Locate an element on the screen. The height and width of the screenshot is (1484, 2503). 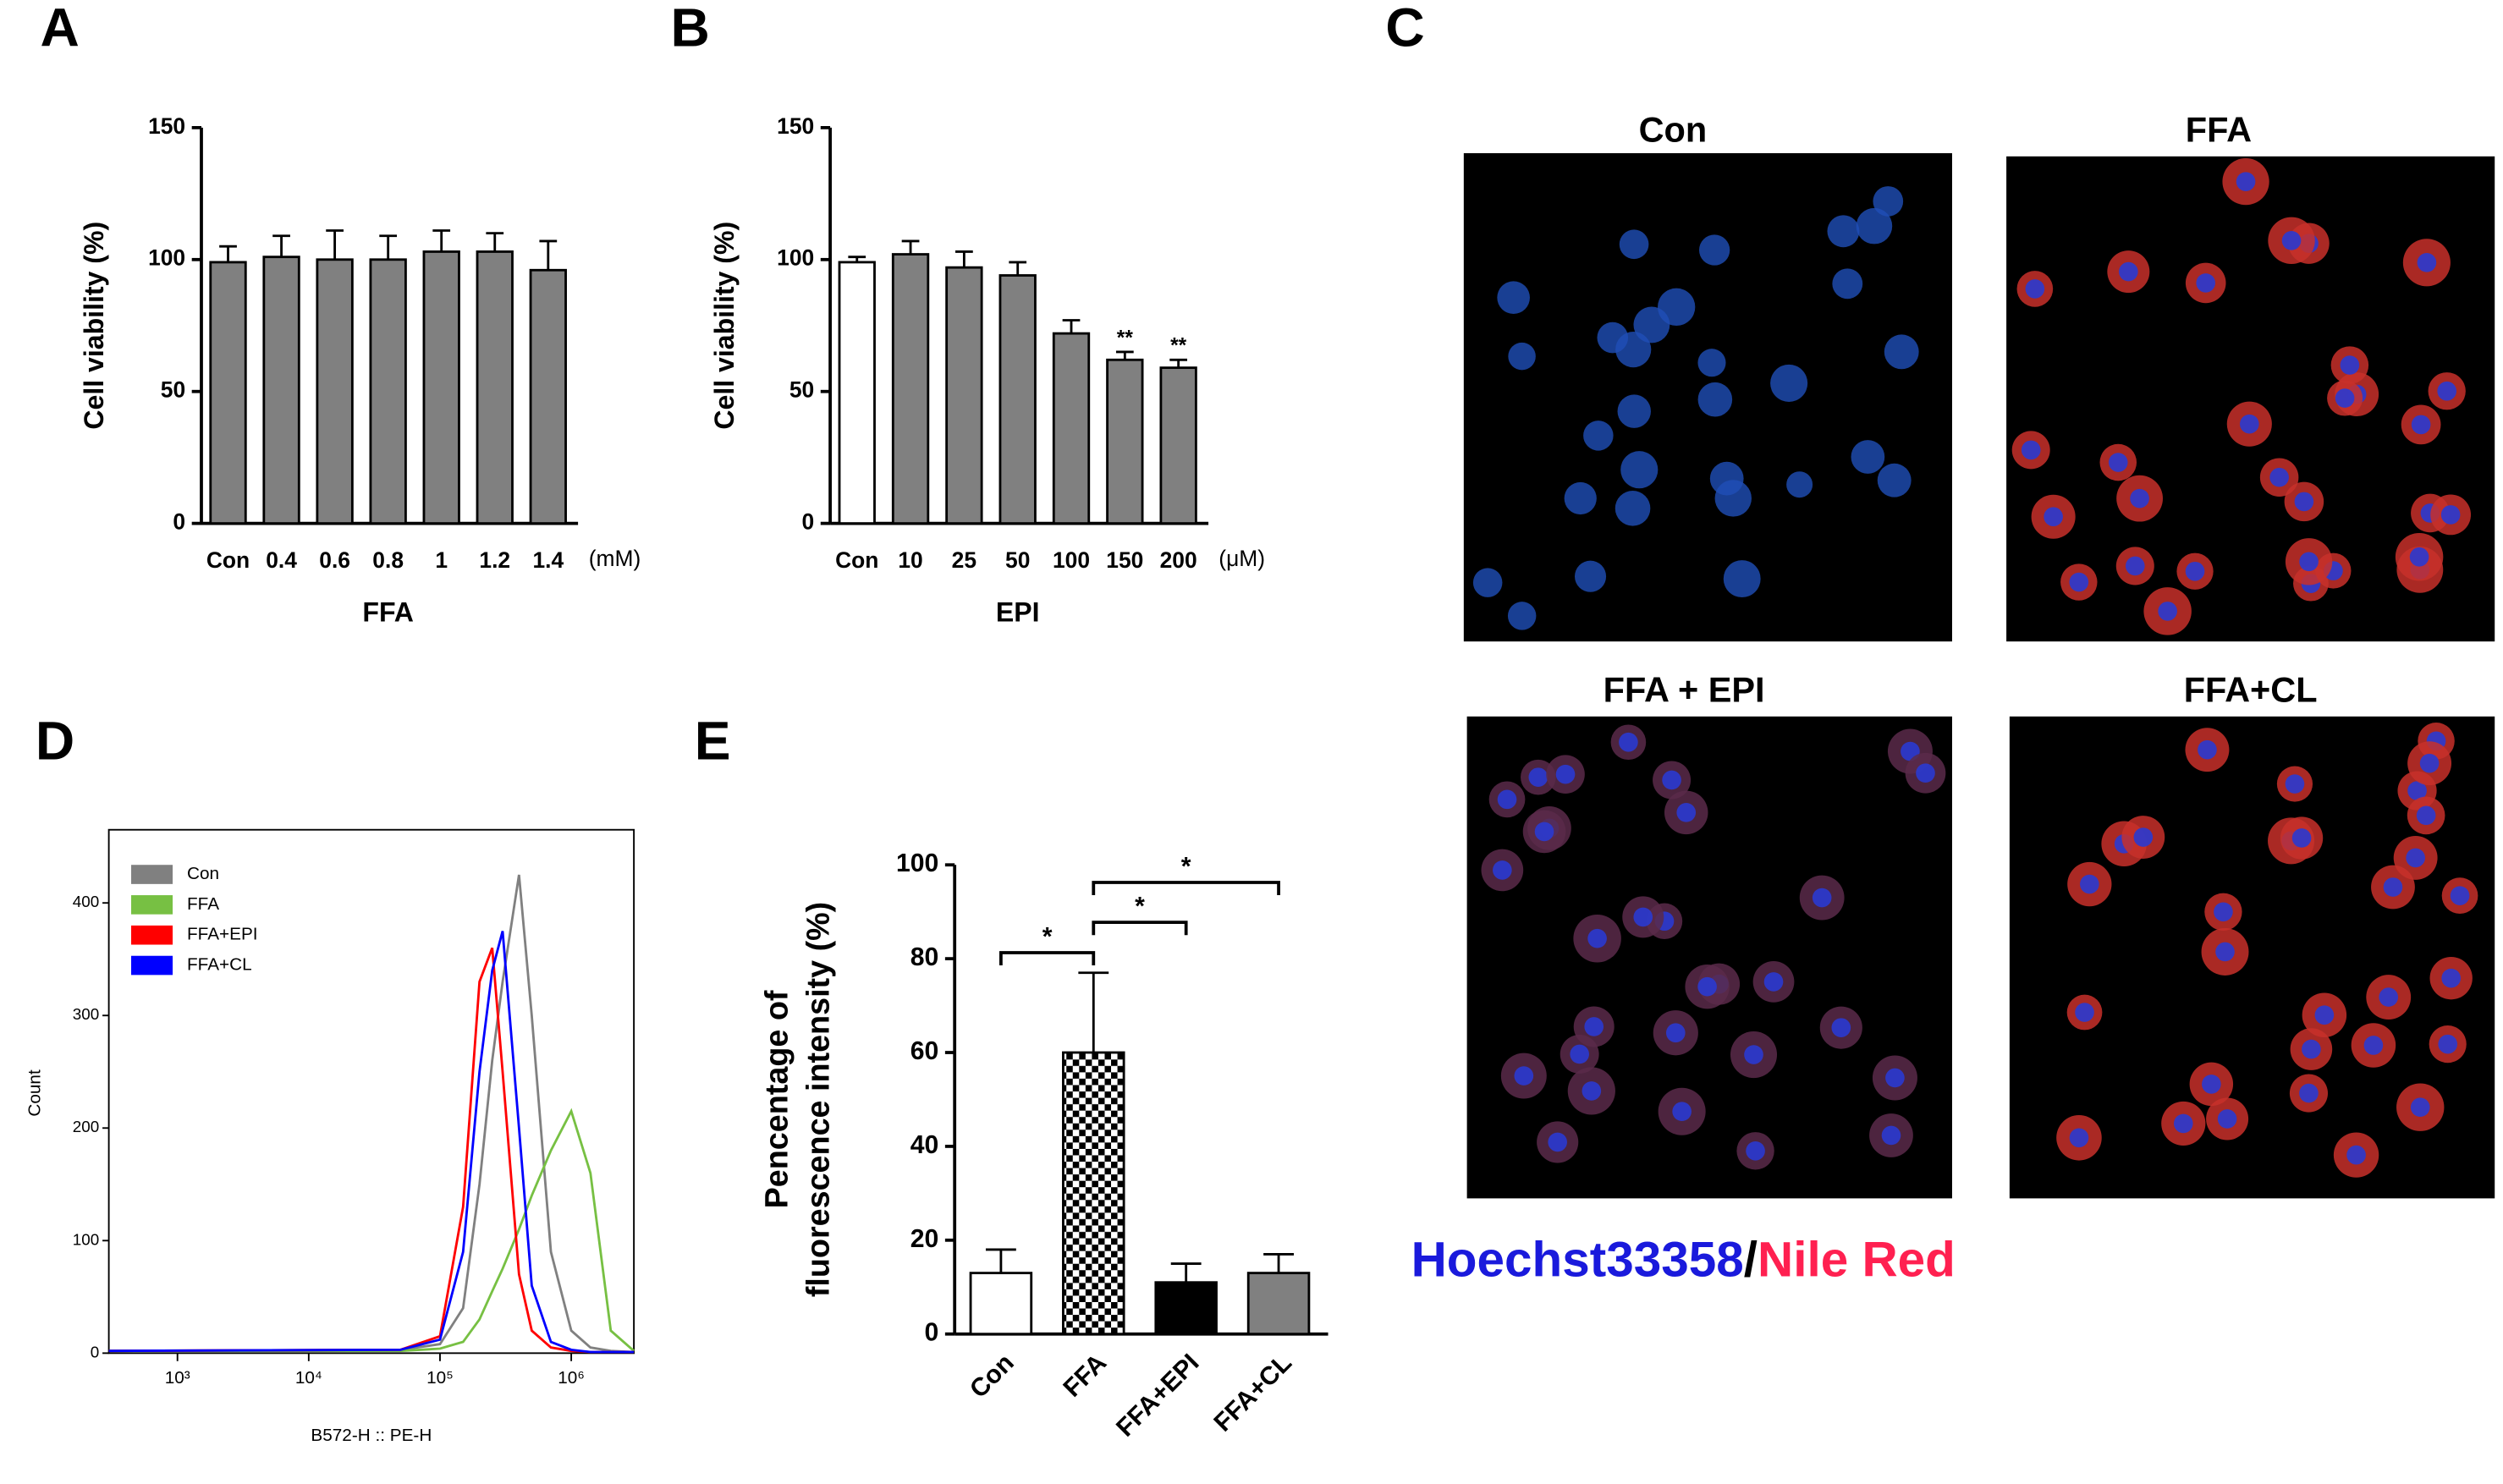
y-tick-label: 20 is located at coordinates (924, 1239).